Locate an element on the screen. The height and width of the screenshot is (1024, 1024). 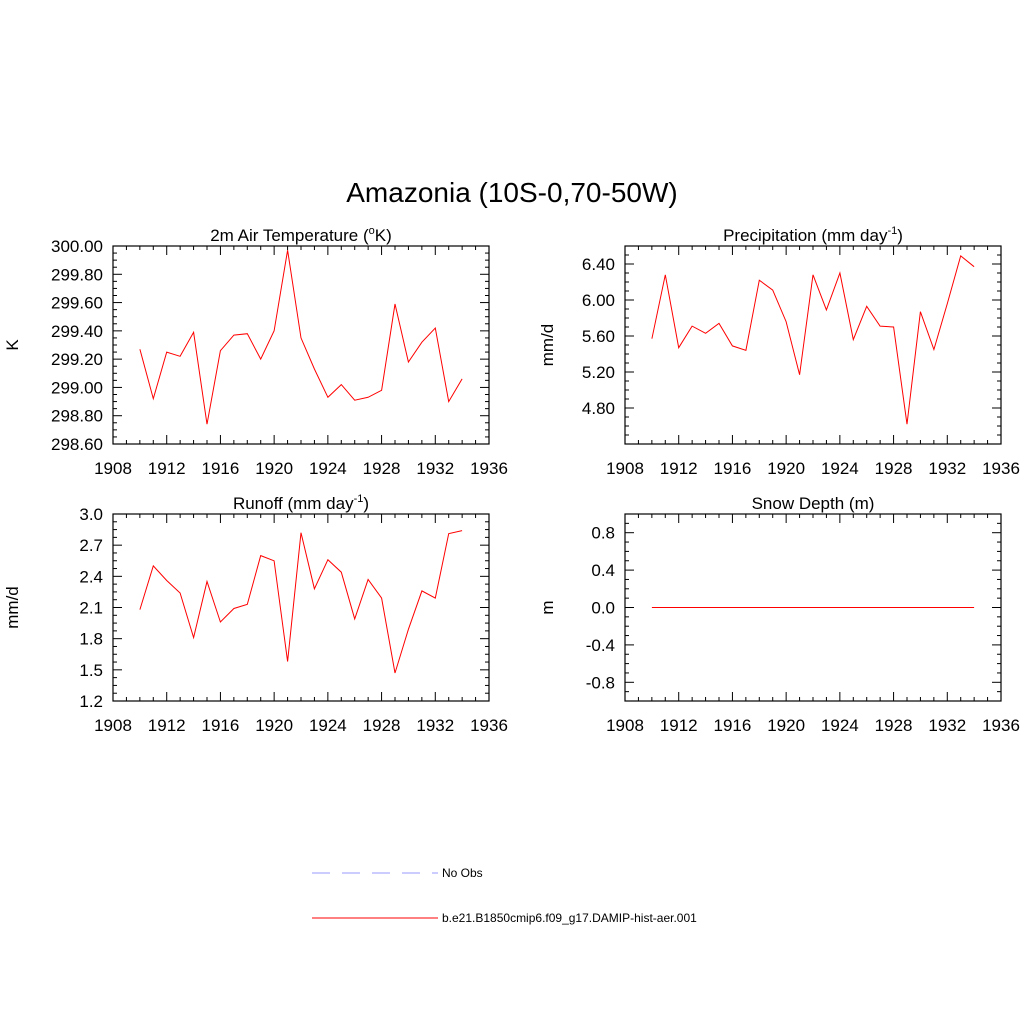
y-tick-label: 299.20 is located at coordinates (77, 359).